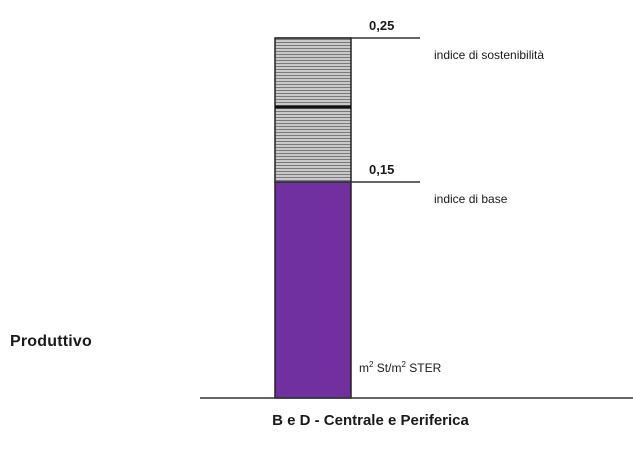 This screenshot has height=463, width=633. What do you see at coordinates (400, 367) in the screenshot?
I see `unit-label: m2 St/m2 STER` at bounding box center [400, 367].